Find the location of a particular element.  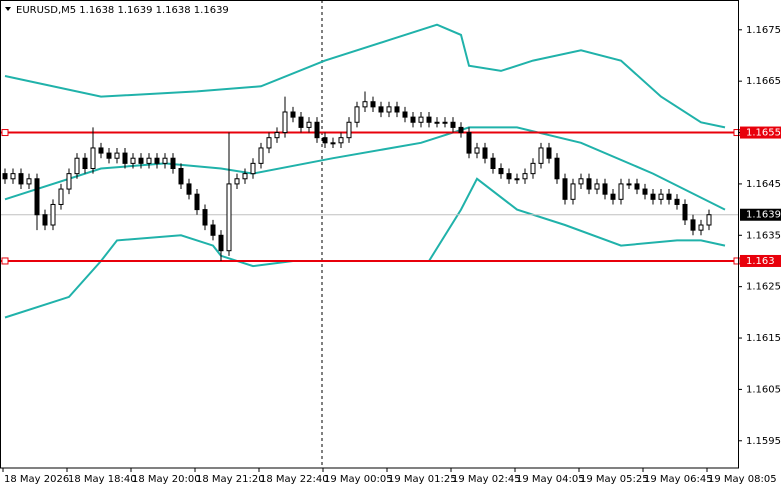

menu-triangle is located at coordinates (8, 9).